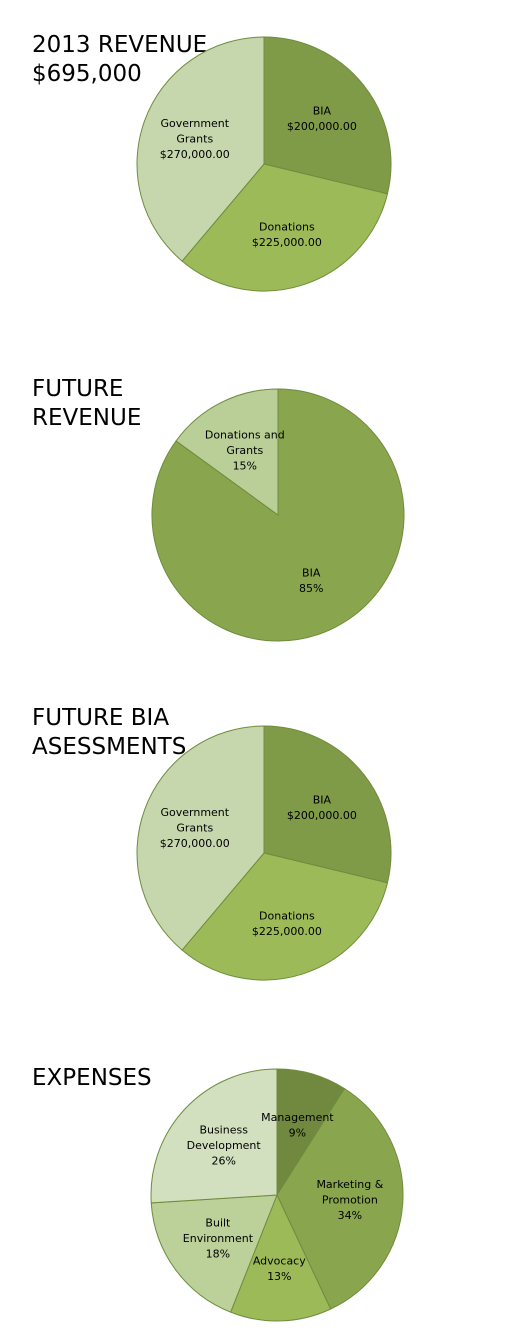 This screenshot has width=522, height=1343. I want to click on slice-label-advocacy: Advocacy 13%, so click(279, 1268).